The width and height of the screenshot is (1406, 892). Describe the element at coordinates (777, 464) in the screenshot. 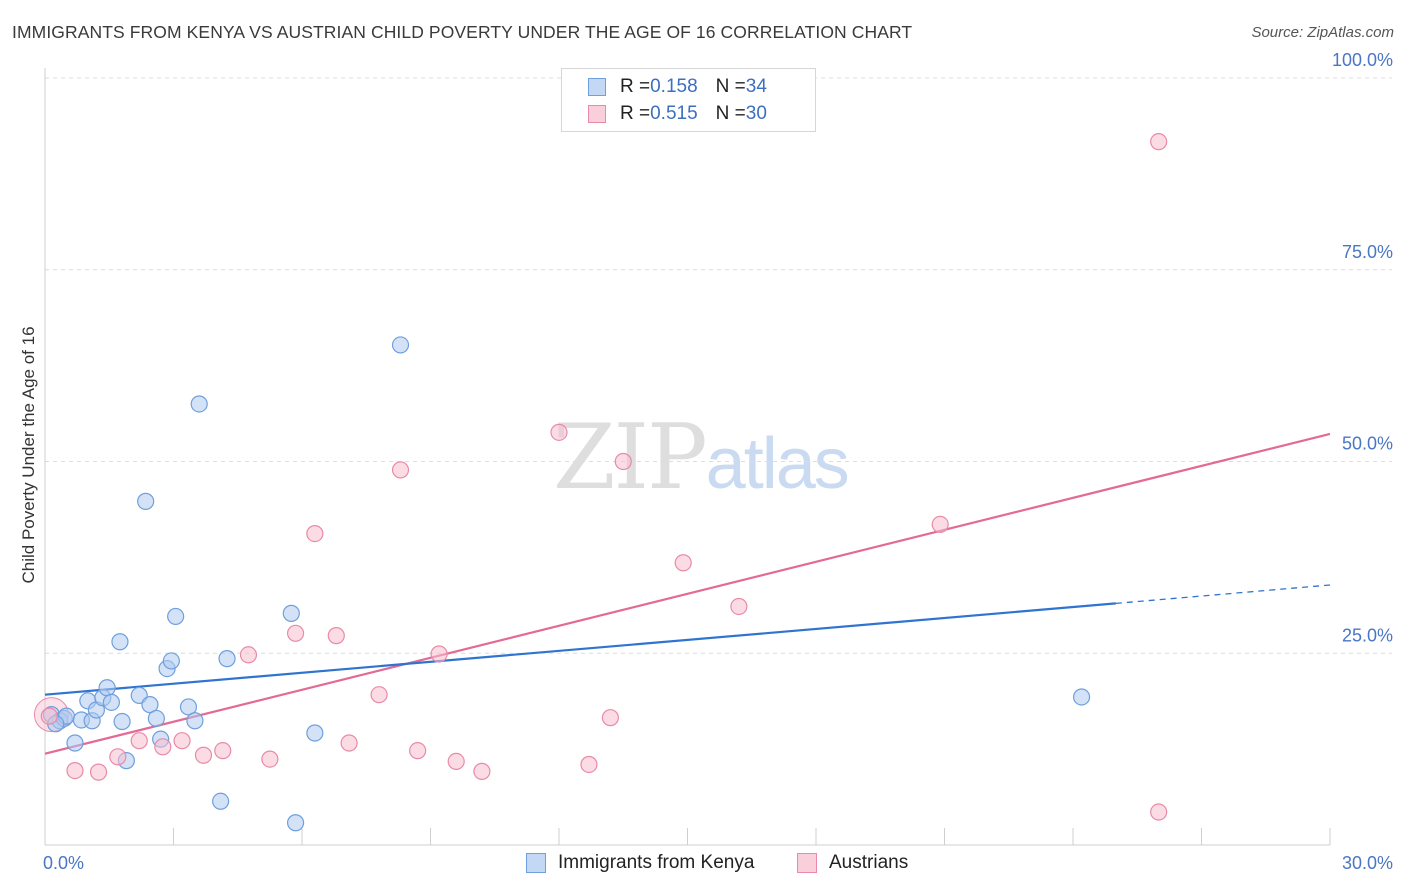

I see `watermark-atlas: atlas` at that location.